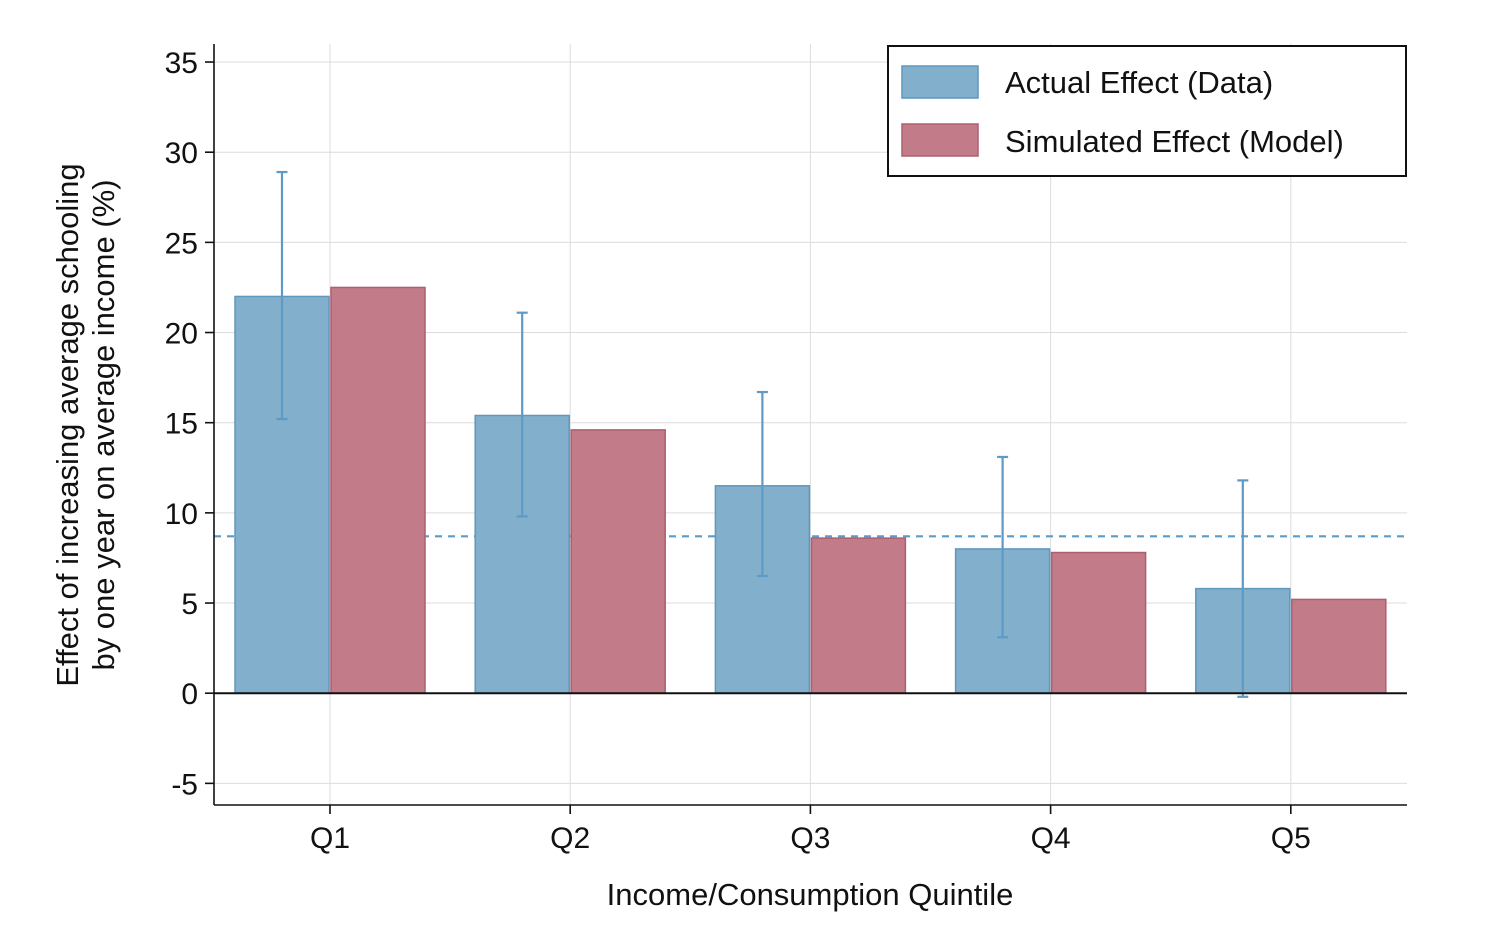 This screenshot has height=932, width=1492. I want to click on legend-label-actual: Actual Effect (Data), so click(1139, 82).